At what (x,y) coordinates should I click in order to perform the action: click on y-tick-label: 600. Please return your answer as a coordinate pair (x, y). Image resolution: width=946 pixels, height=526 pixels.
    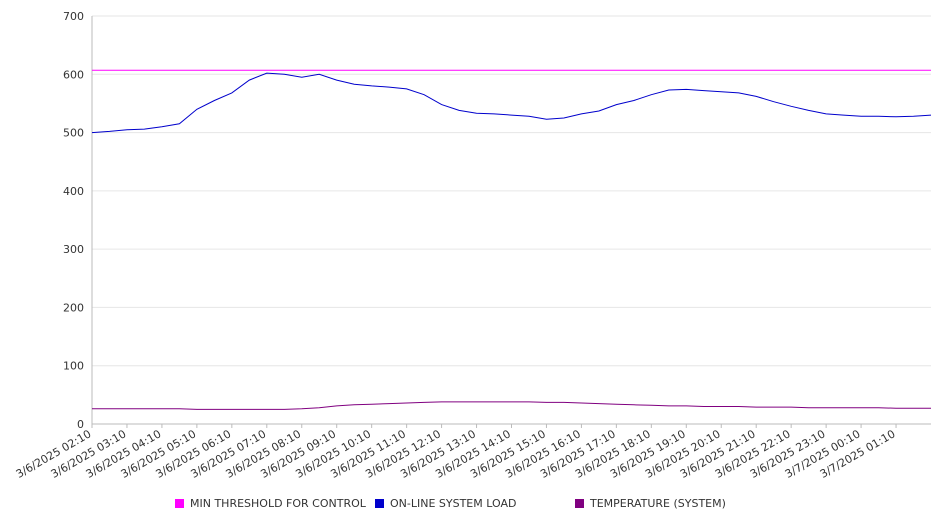
    Looking at the image, I should click on (73, 74).